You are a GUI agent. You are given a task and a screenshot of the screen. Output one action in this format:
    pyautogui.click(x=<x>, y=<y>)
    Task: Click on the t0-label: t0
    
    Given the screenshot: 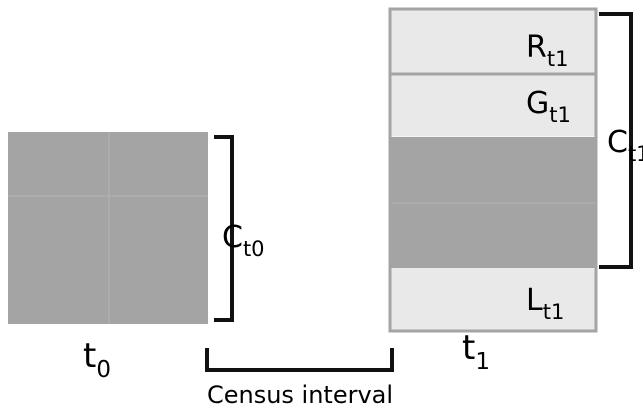 What is the action you would take?
    pyautogui.click(x=97, y=359)
    